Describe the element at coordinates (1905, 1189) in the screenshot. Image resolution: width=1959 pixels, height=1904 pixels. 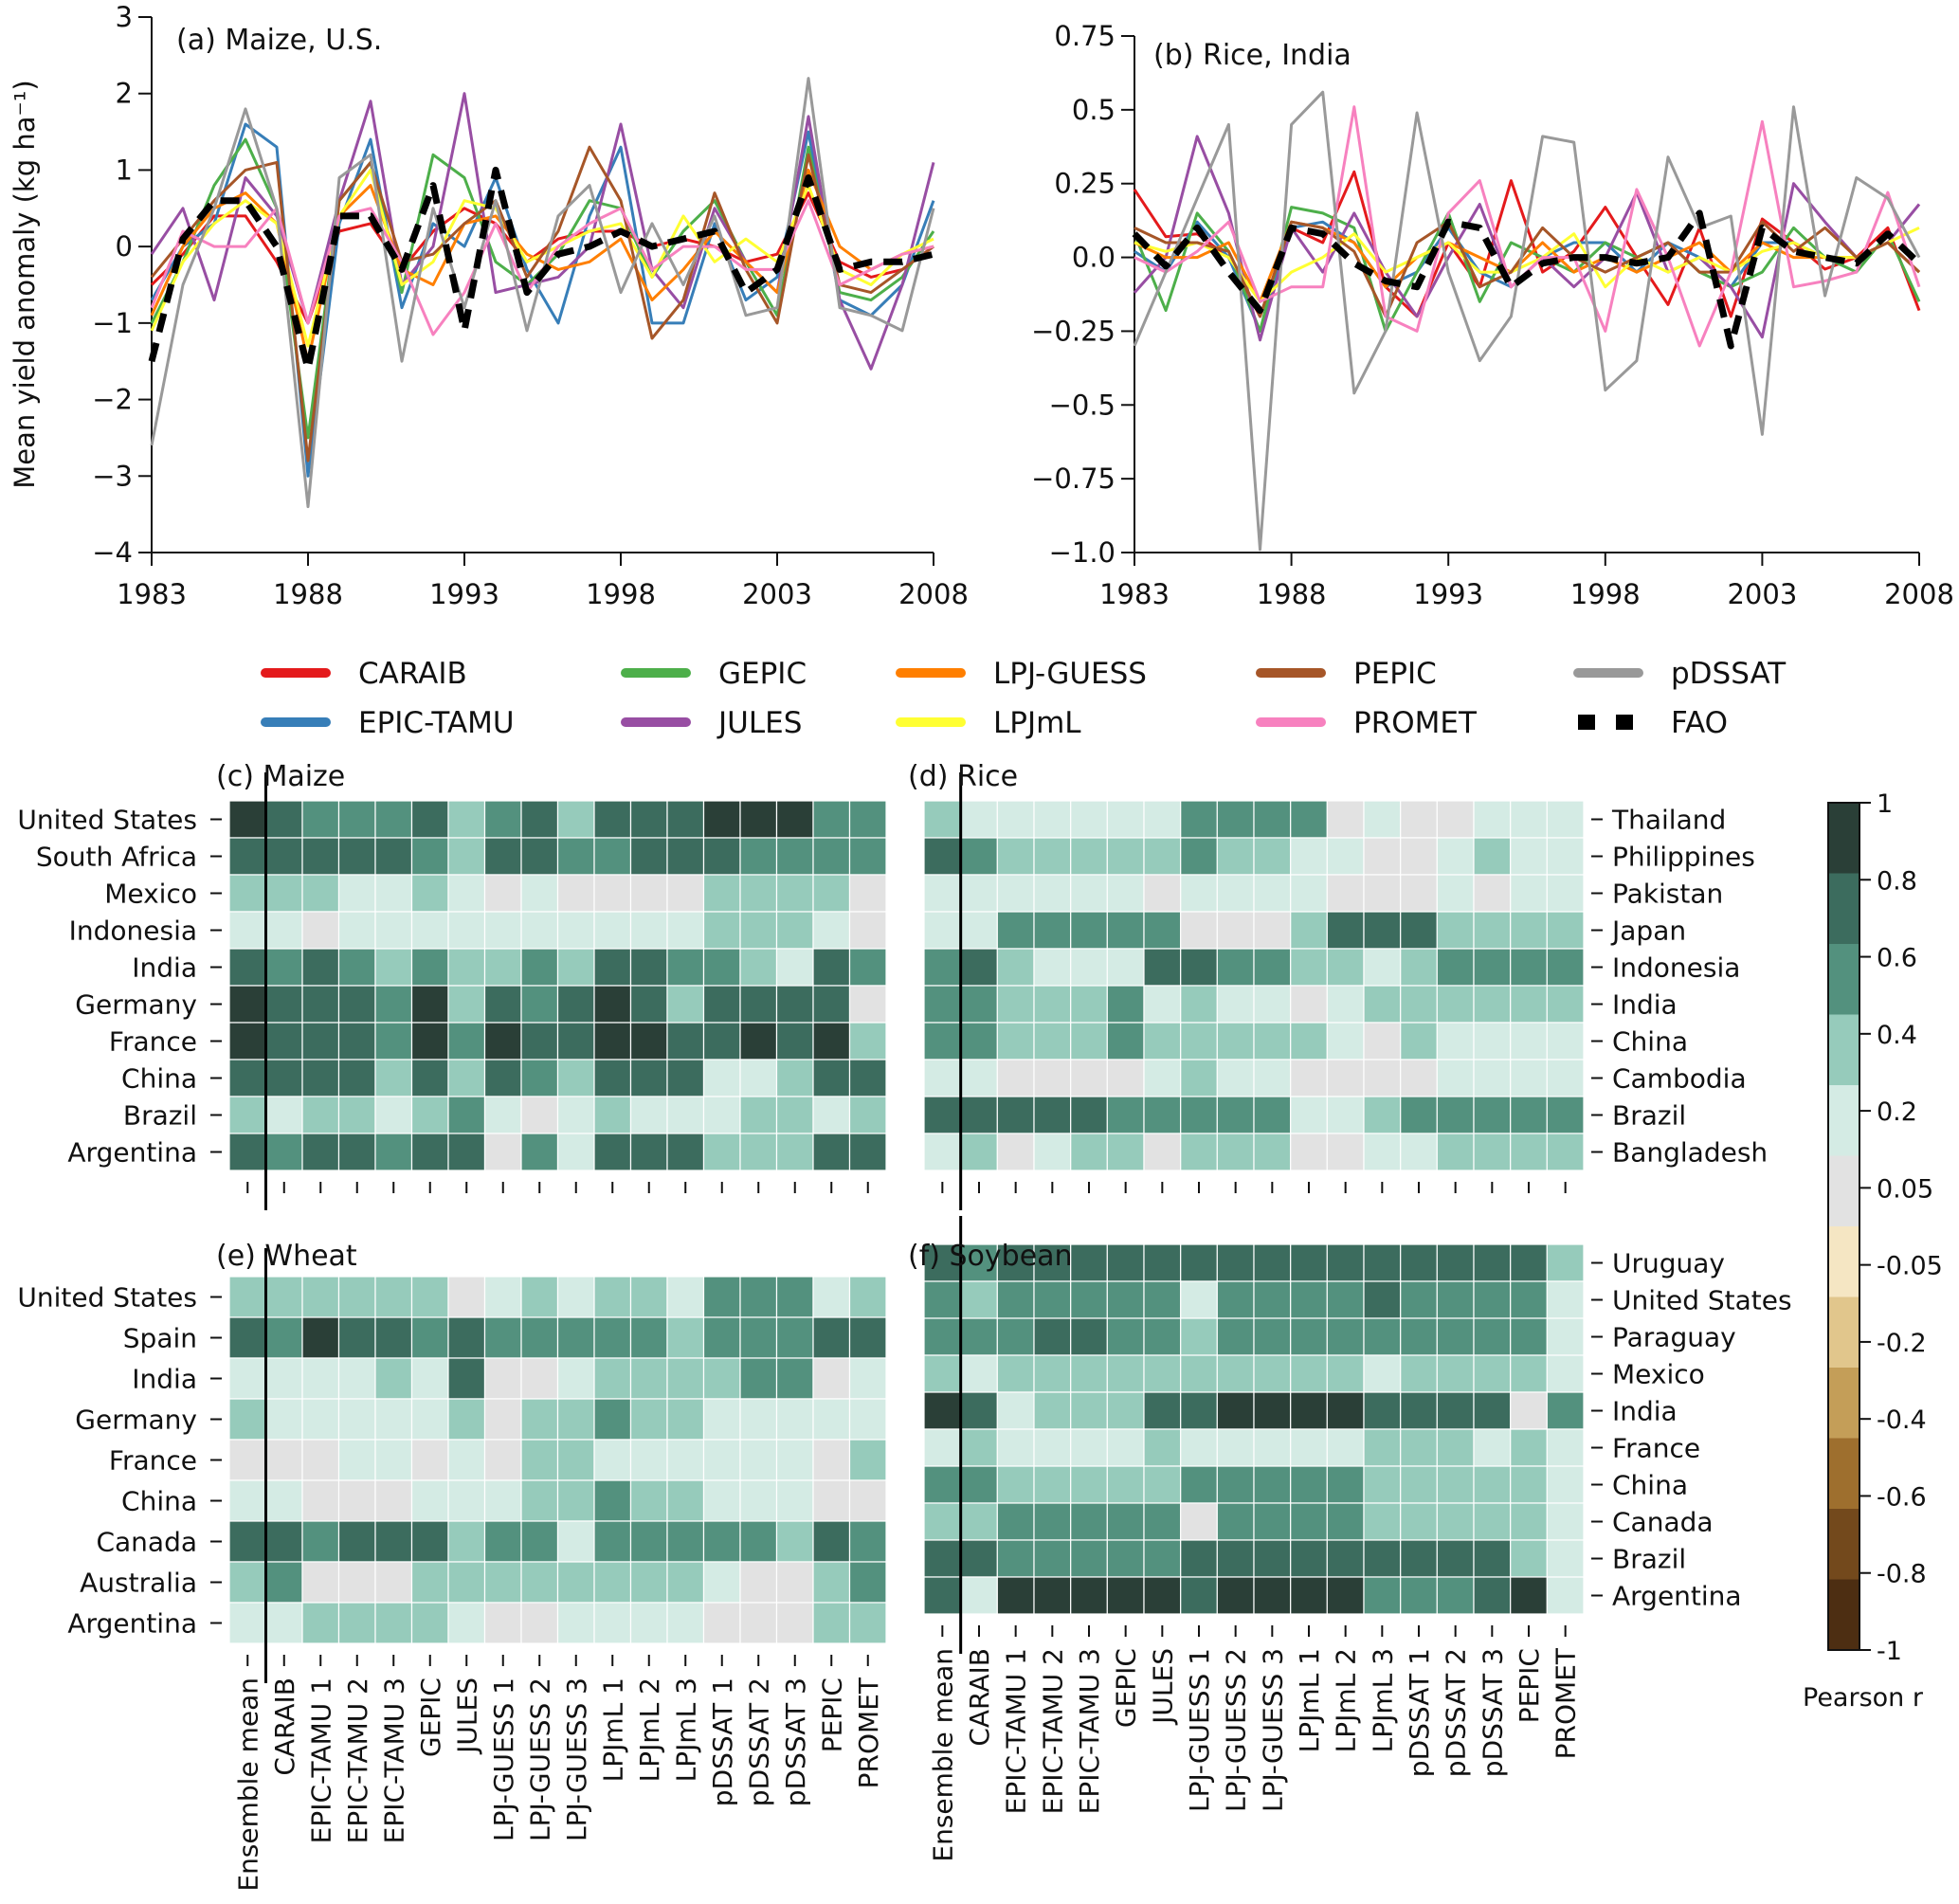
I see `colorbar-tick-label: 0.05` at that location.